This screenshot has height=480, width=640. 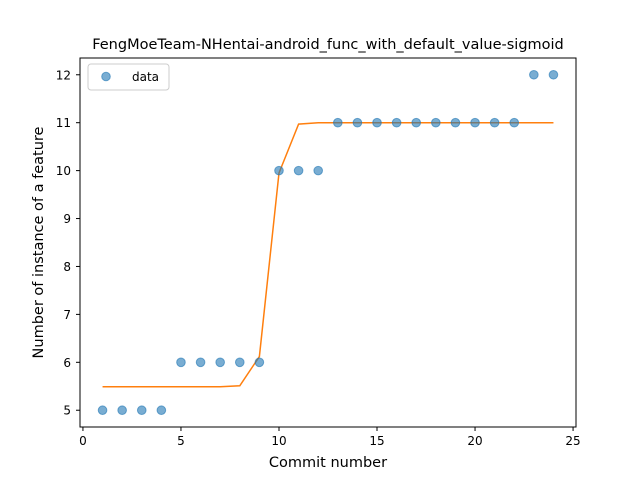 What do you see at coordinates (474, 441) in the screenshot?
I see `x-tick-label: 20` at bounding box center [474, 441].